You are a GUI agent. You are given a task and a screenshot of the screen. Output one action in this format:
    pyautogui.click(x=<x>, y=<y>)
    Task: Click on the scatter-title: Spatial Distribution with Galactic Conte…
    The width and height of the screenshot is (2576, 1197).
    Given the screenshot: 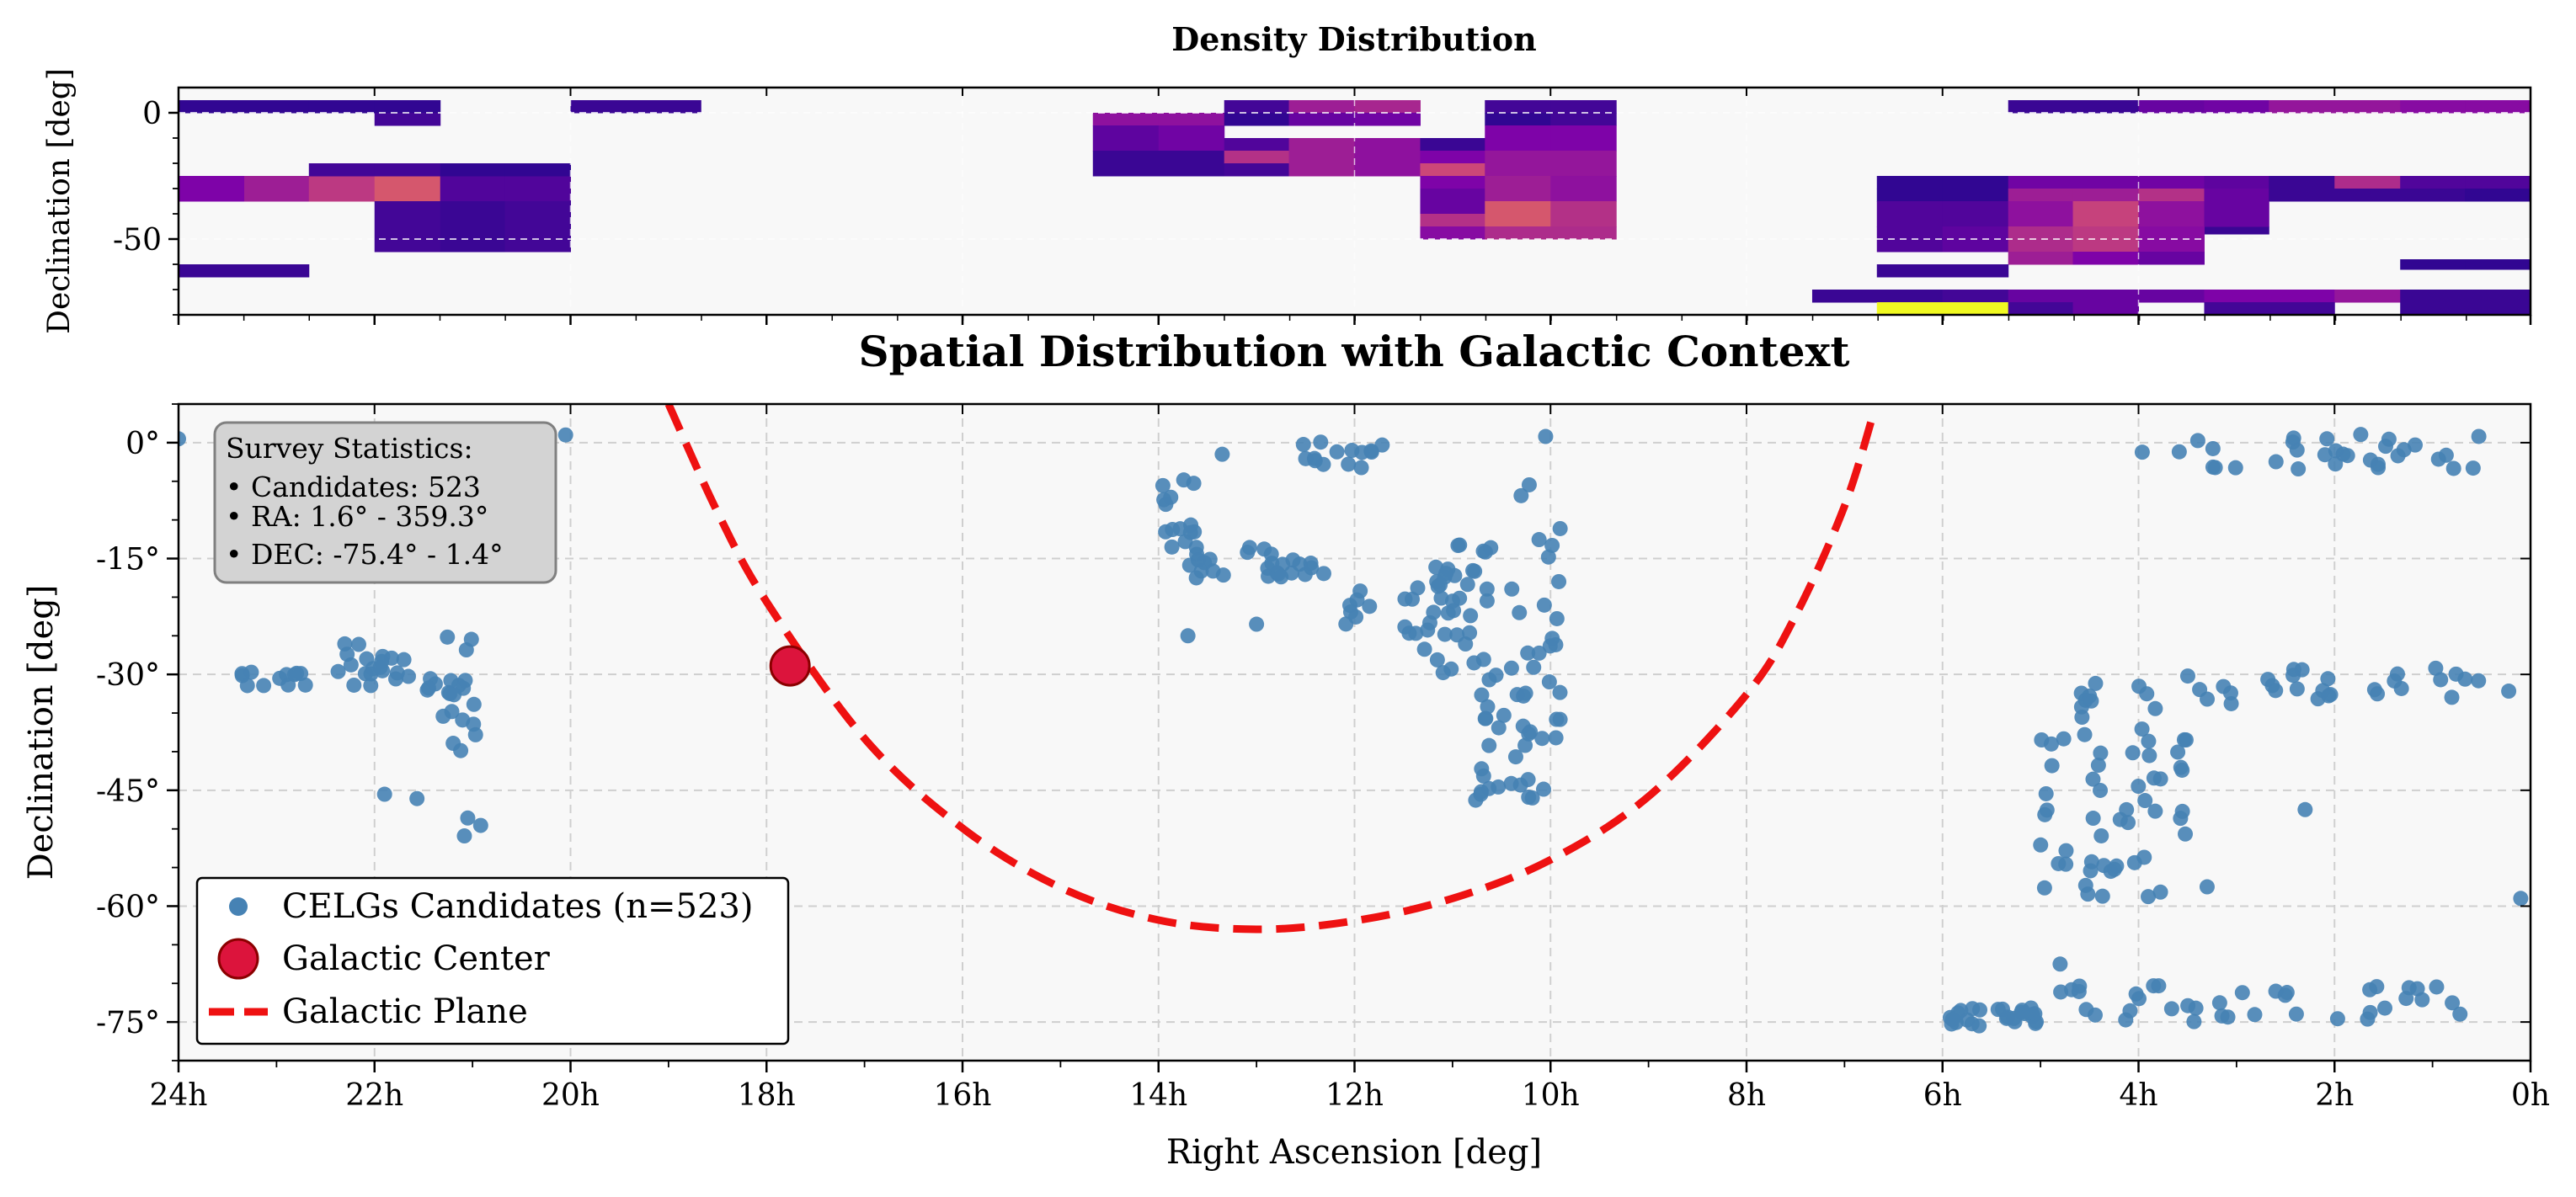 What is the action you would take?
    pyautogui.click(x=1354, y=352)
    